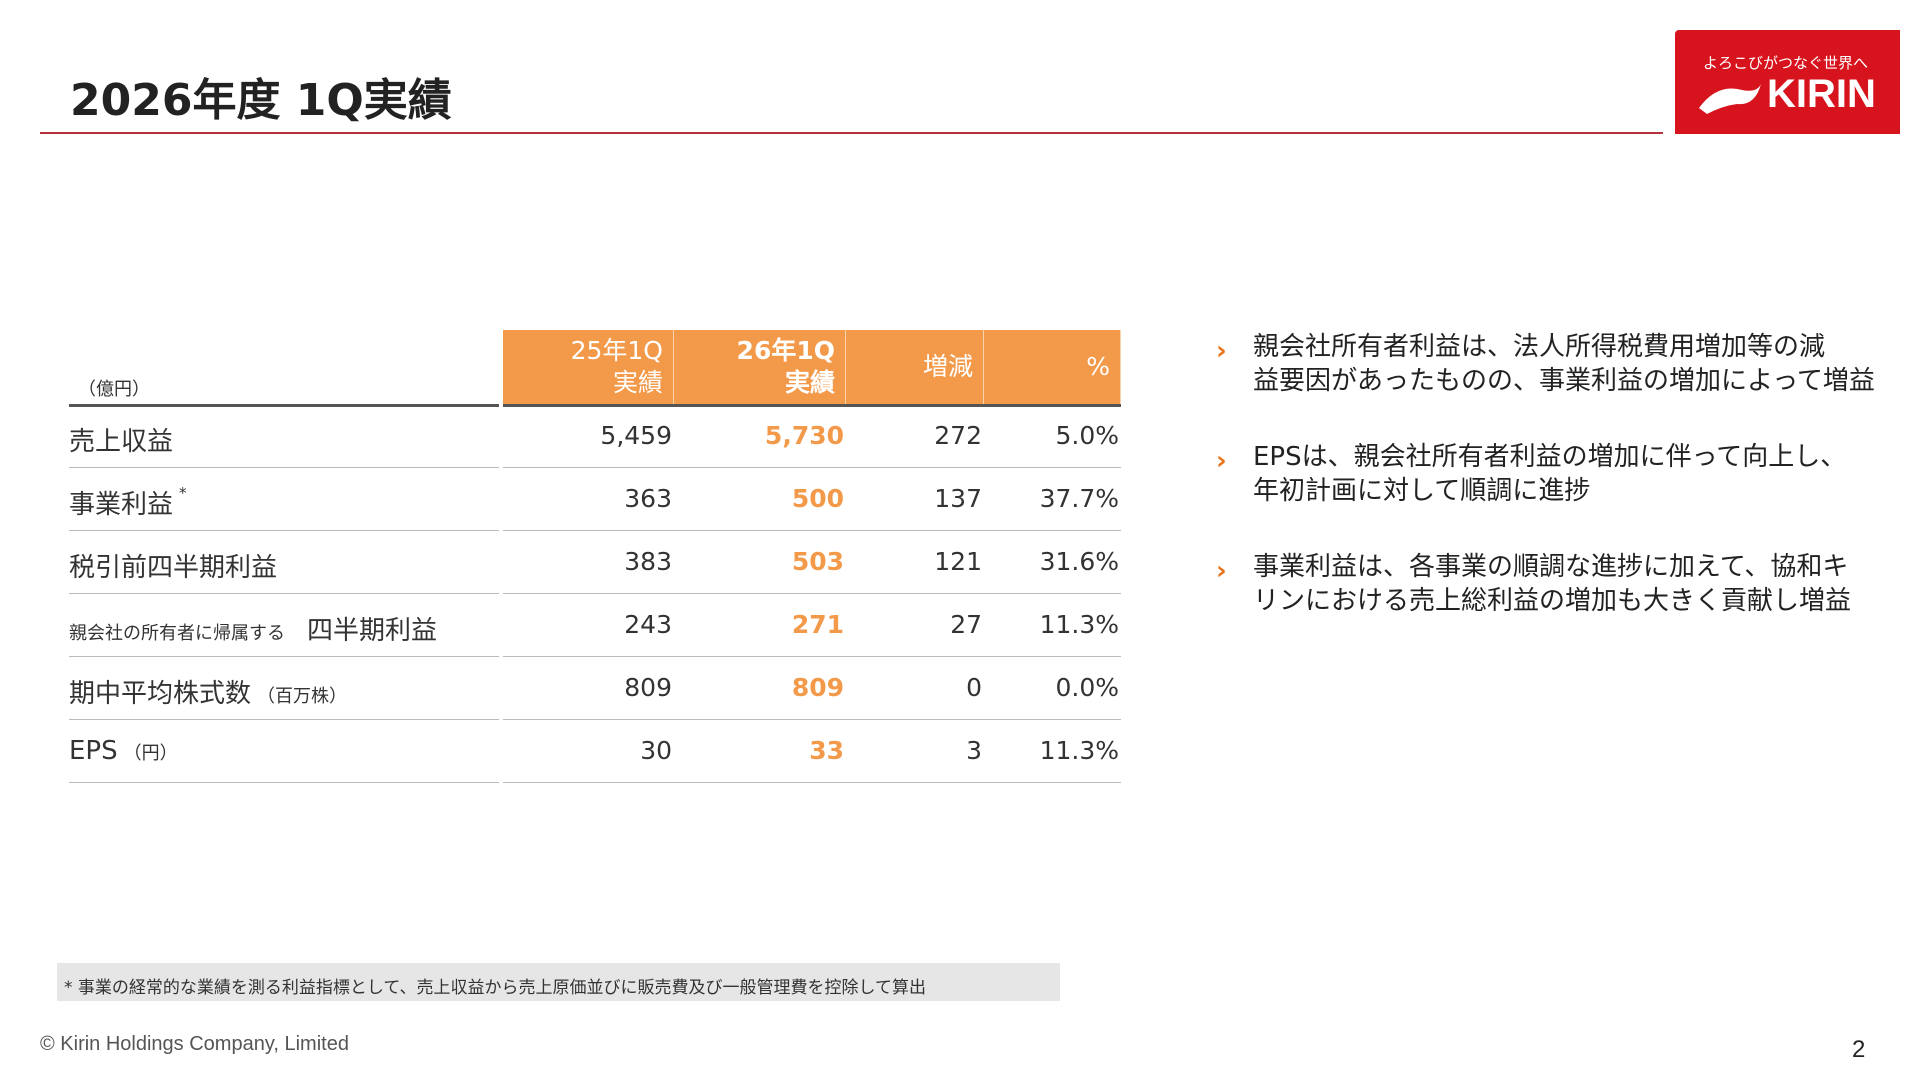 The width and height of the screenshot is (1920, 1080). I want to click on table-cell: 271, so click(817, 624).